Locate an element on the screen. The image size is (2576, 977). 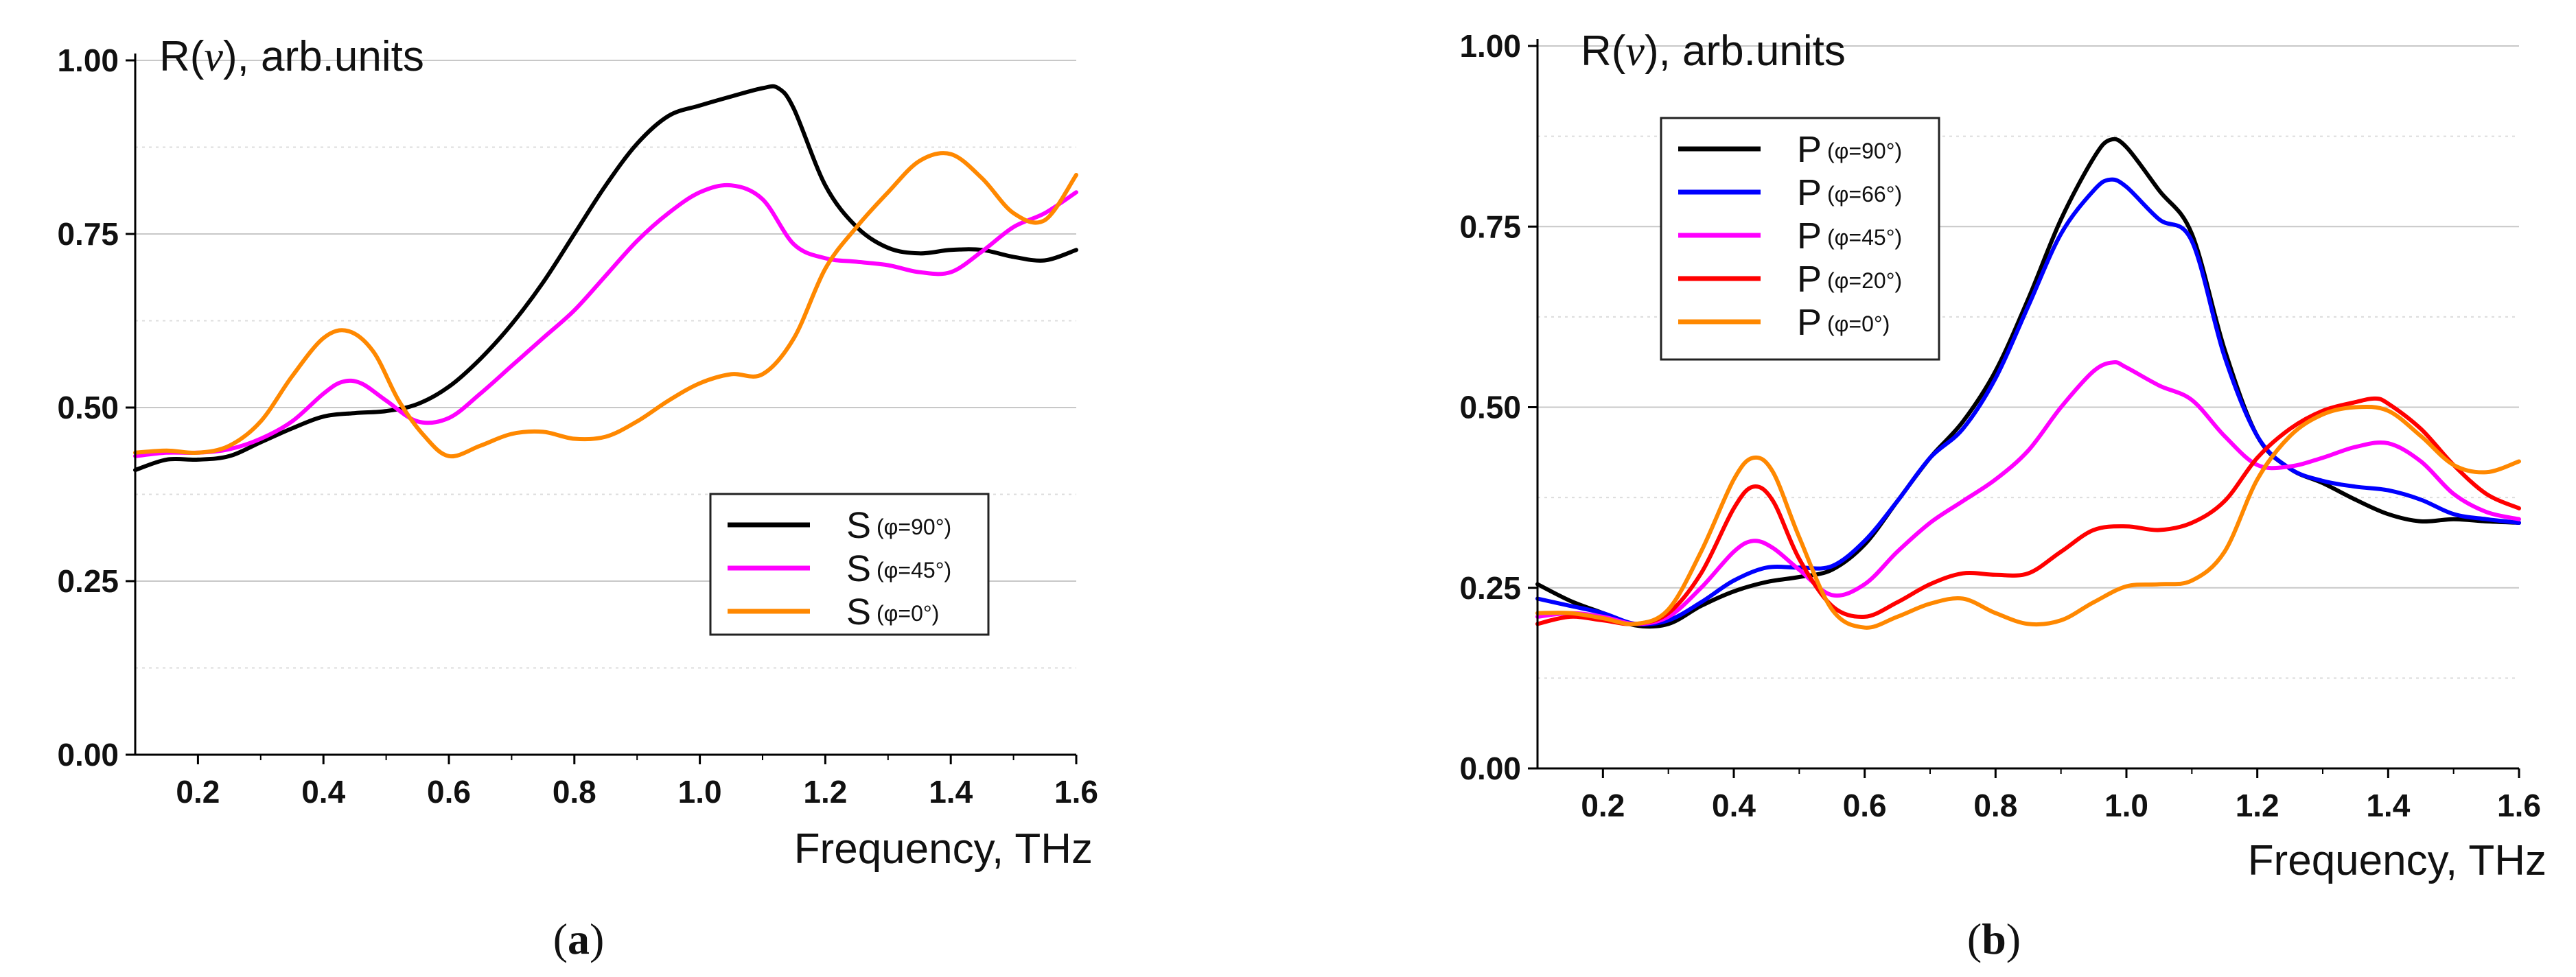
panel-label: (b) is located at coordinates (1994, 939).